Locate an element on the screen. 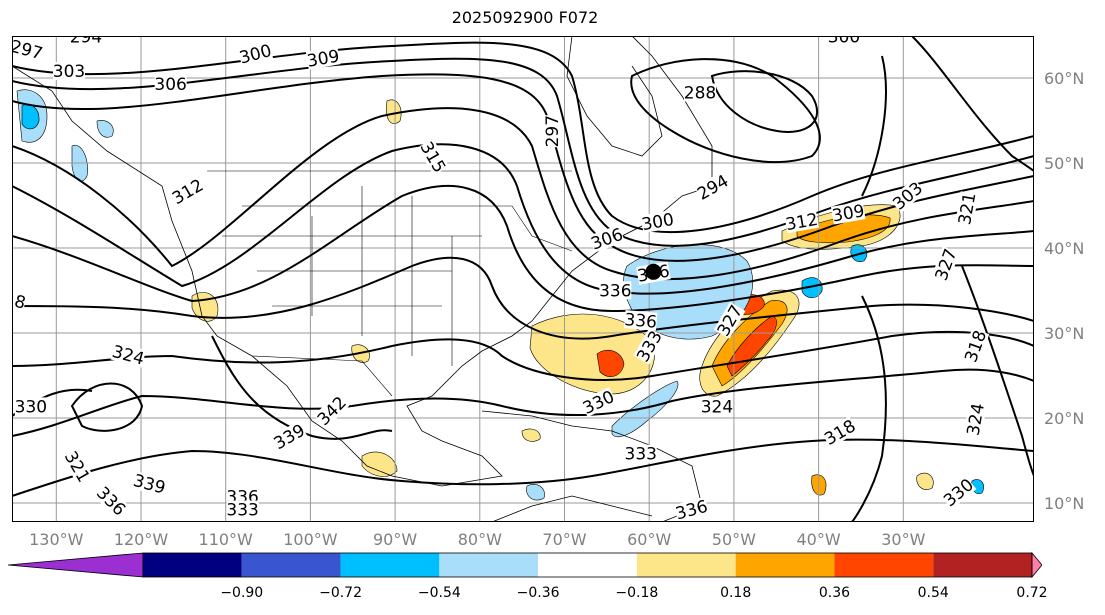 The width and height of the screenshot is (1105, 615). contour-label: 300 is located at coordinates (844, 42).